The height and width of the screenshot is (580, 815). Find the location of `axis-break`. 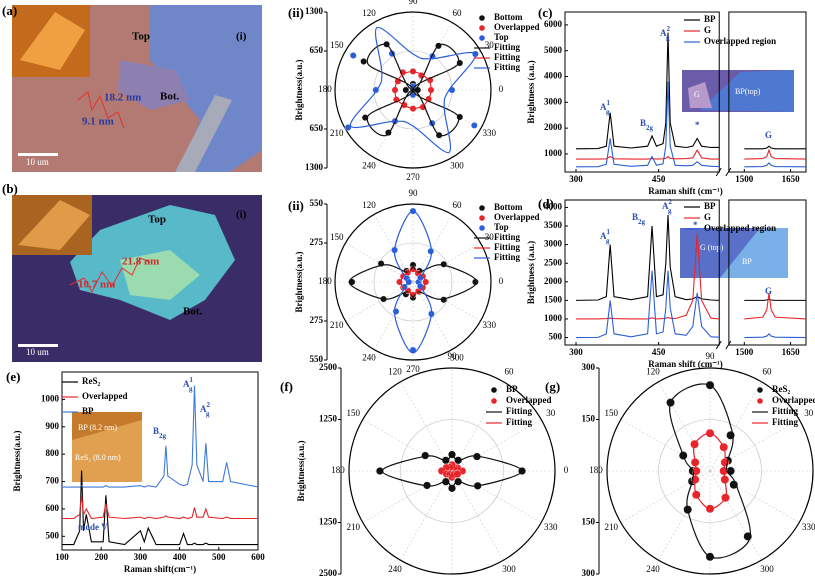

axis-break is located at coordinates (723, 345).